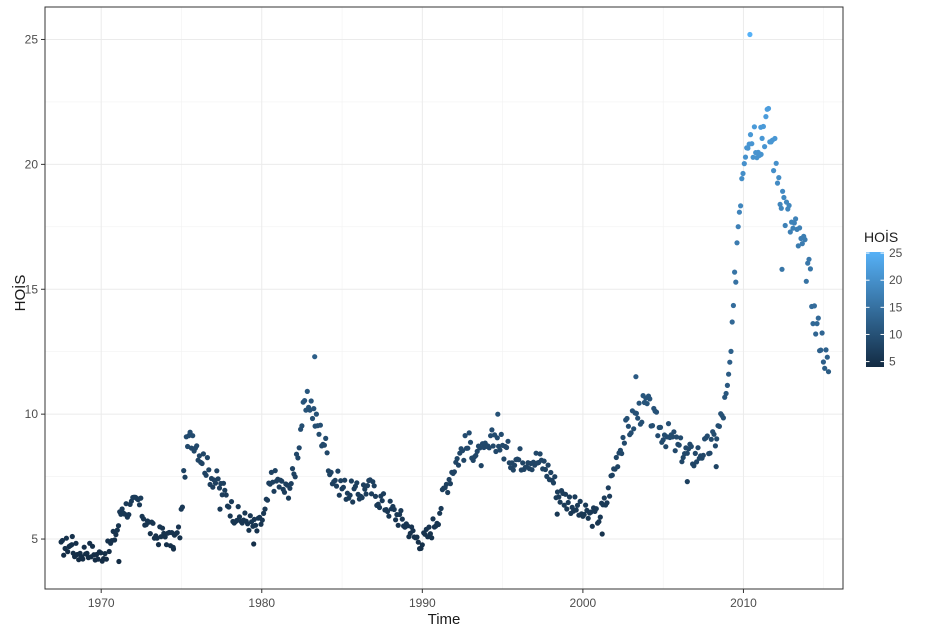  I want to click on y-tick-label: 25, so click(32, 39).